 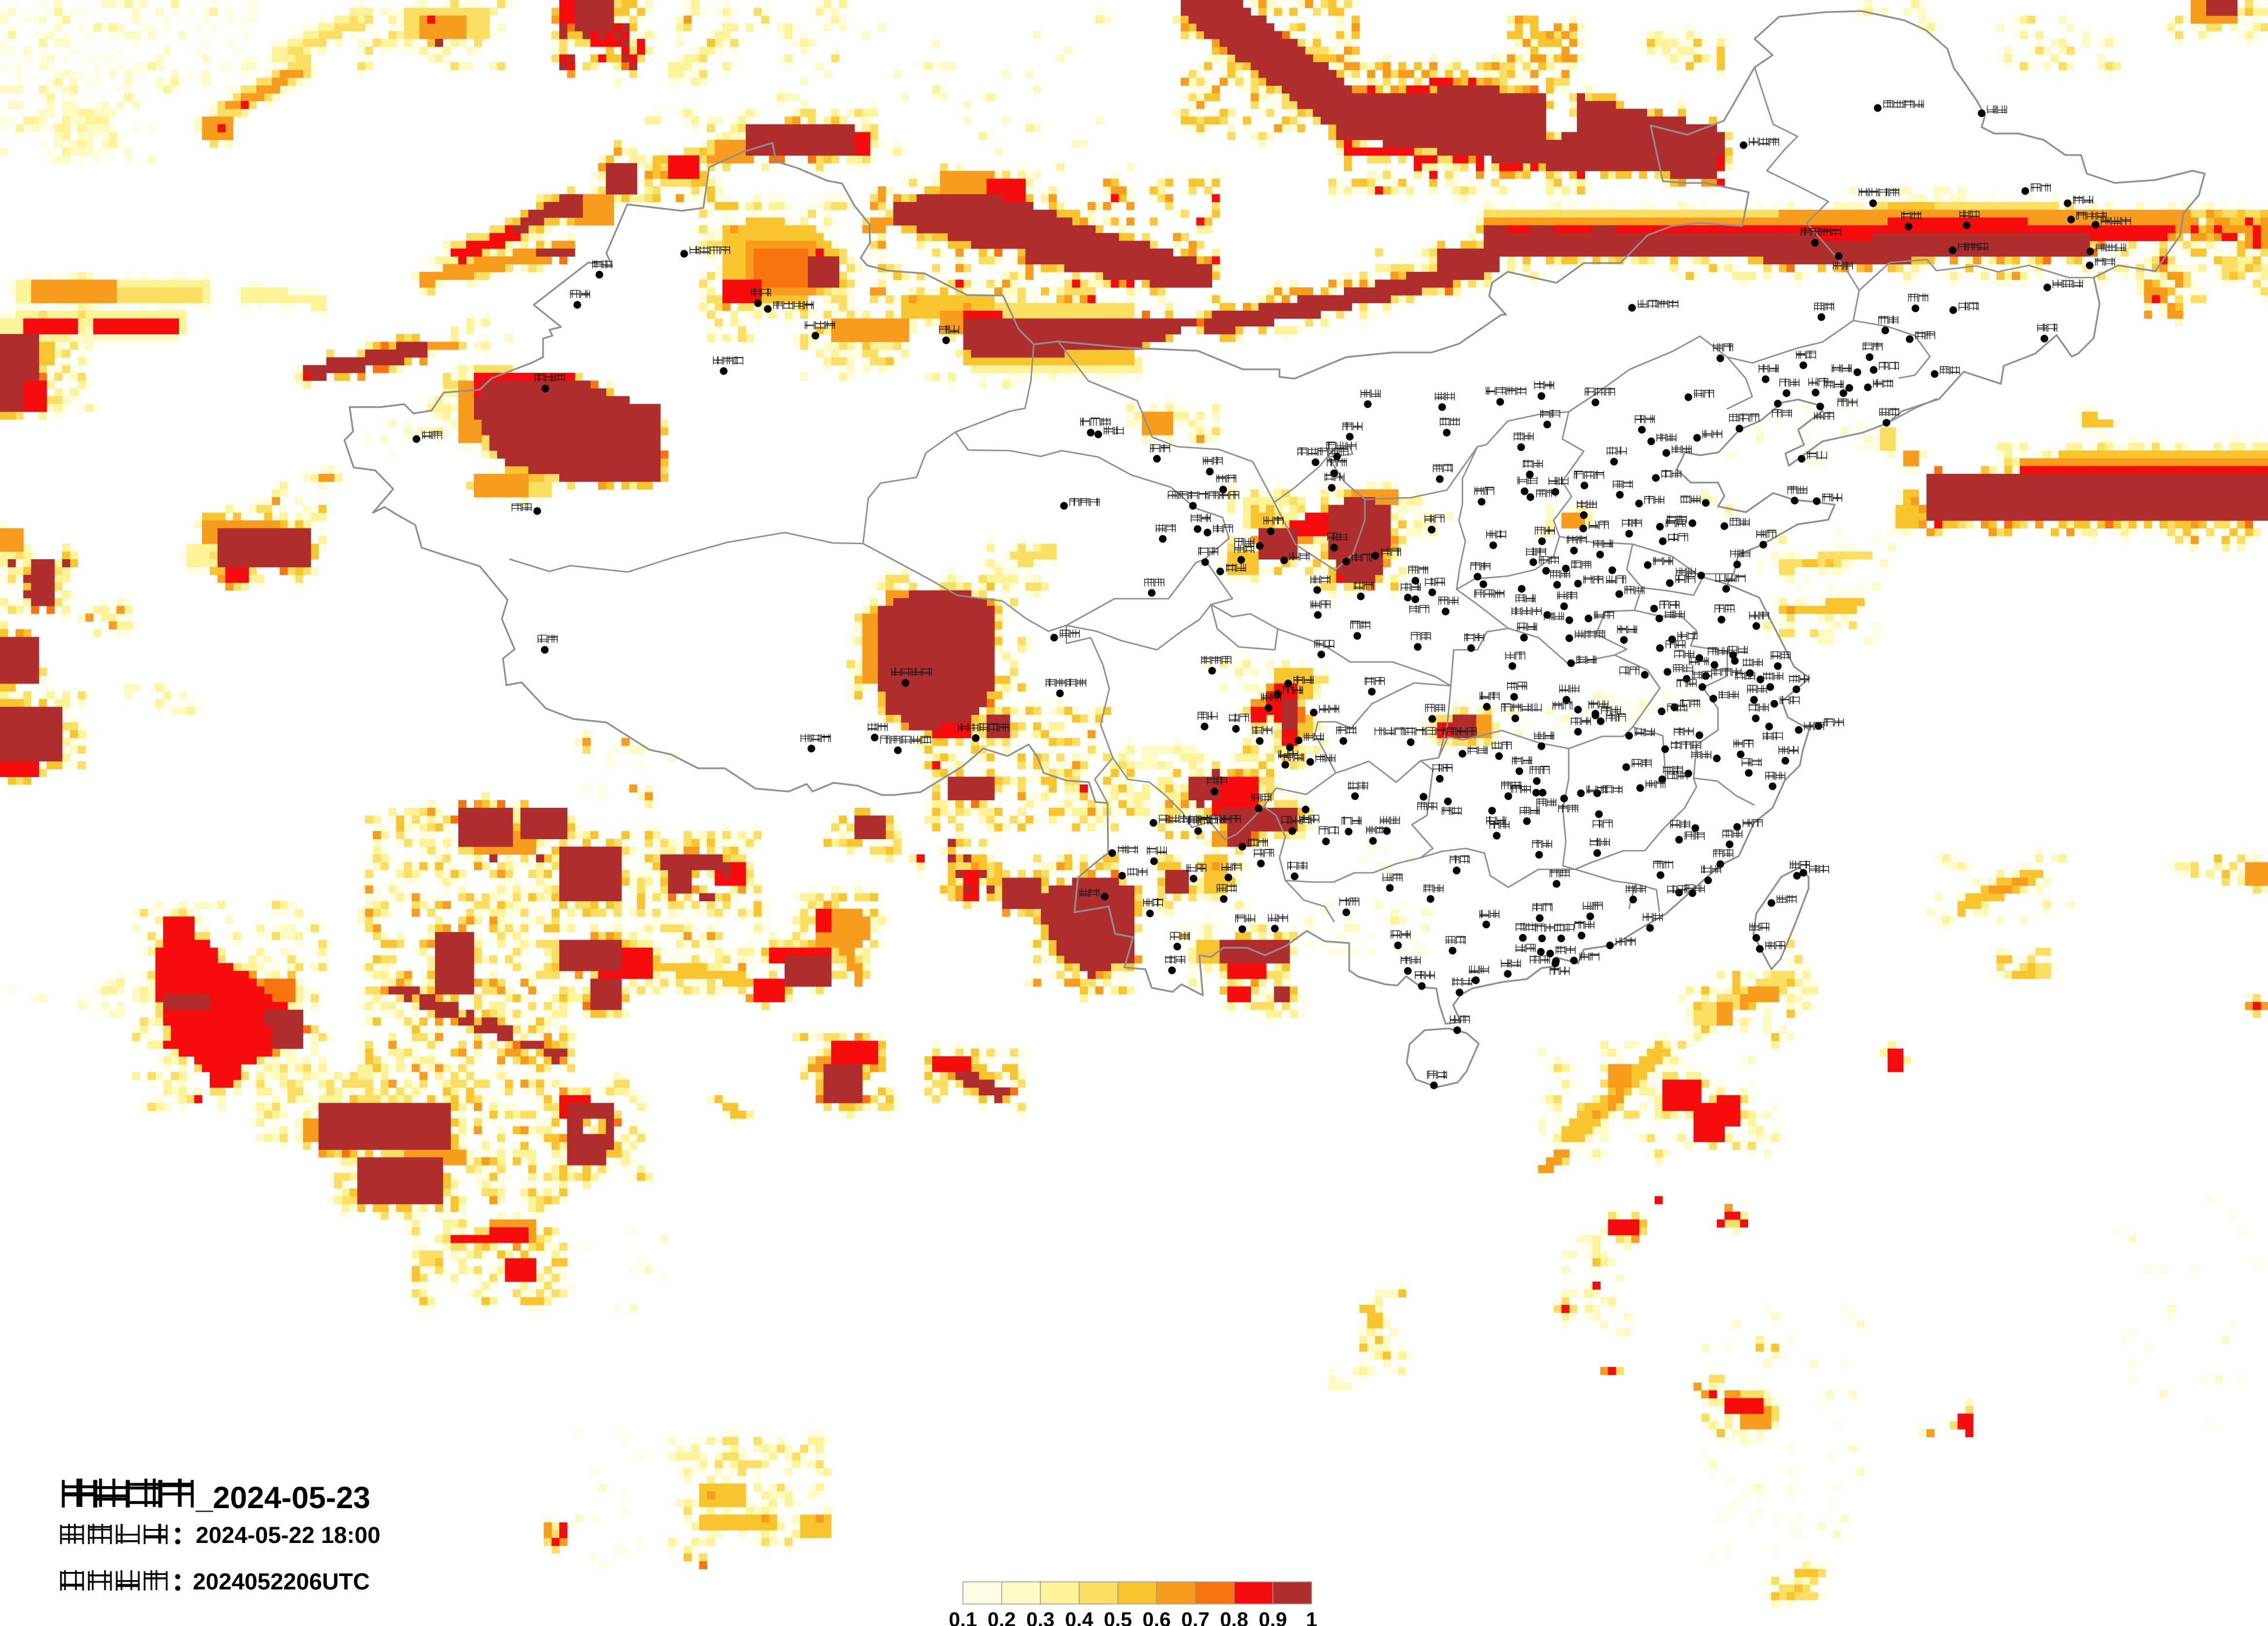 What do you see at coordinates (1234, 1618) in the screenshot?
I see `svg-text: 0.8` at bounding box center [1234, 1618].